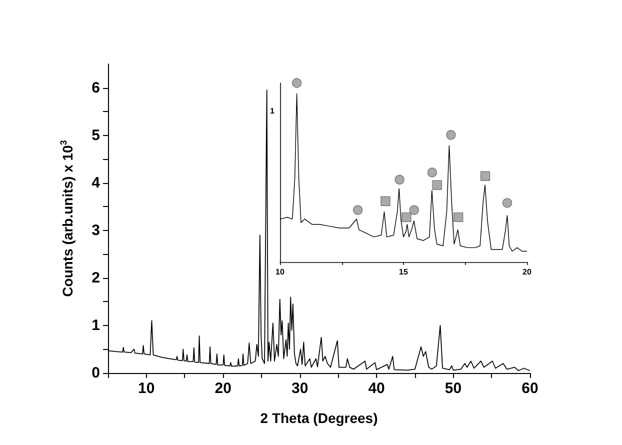 The image size is (622, 445). I want to click on y-tick-label: 4, so click(96, 183).